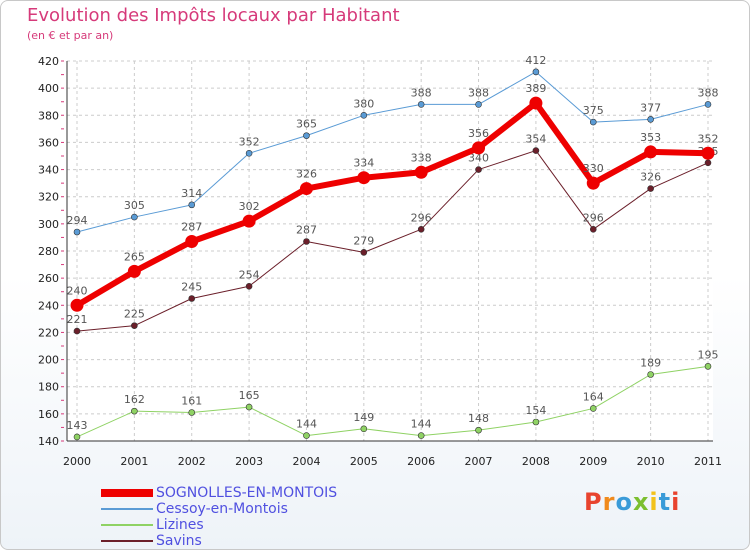 This screenshot has width=750, height=550. I want to click on data-label-sognolles-en-montois: 389, so click(535, 88).